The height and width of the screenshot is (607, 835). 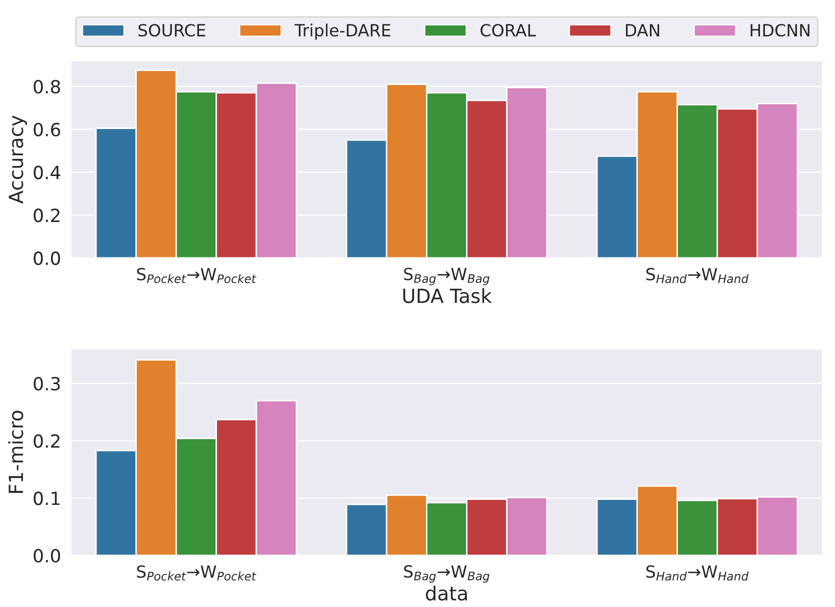 I want to click on y-tick-label: 0.3, so click(x=47, y=383).